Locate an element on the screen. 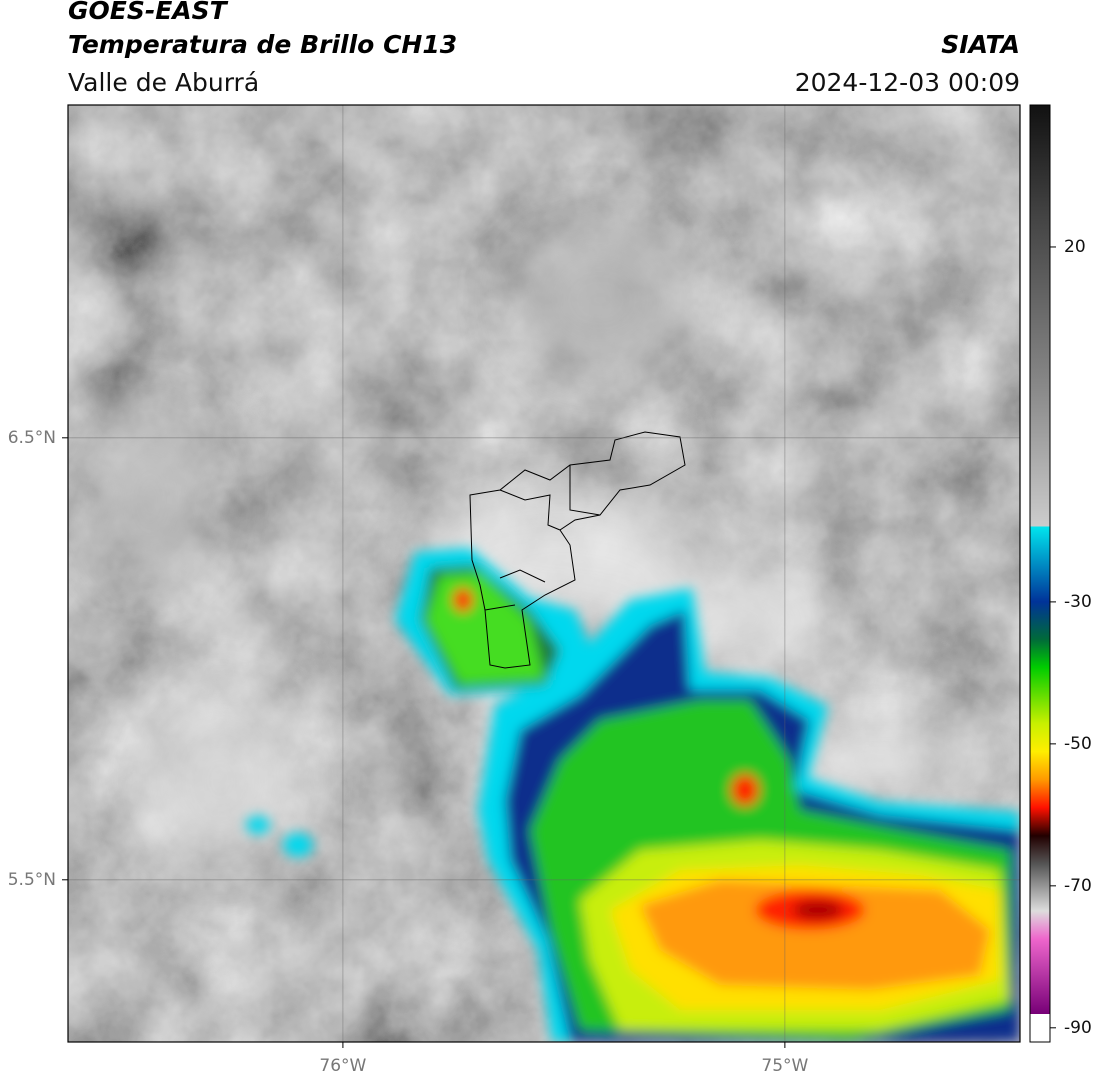 This screenshot has height=1078, width=1094. municipal-boundaries is located at coordinates (577, 550).